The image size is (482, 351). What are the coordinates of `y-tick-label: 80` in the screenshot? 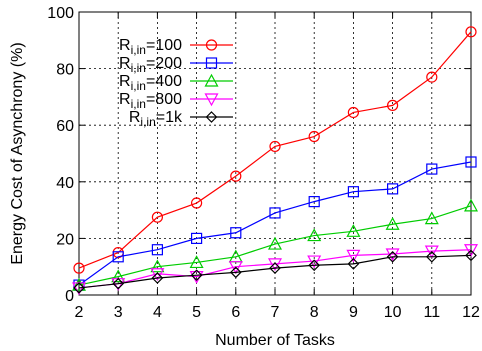 It's located at (65, 70).